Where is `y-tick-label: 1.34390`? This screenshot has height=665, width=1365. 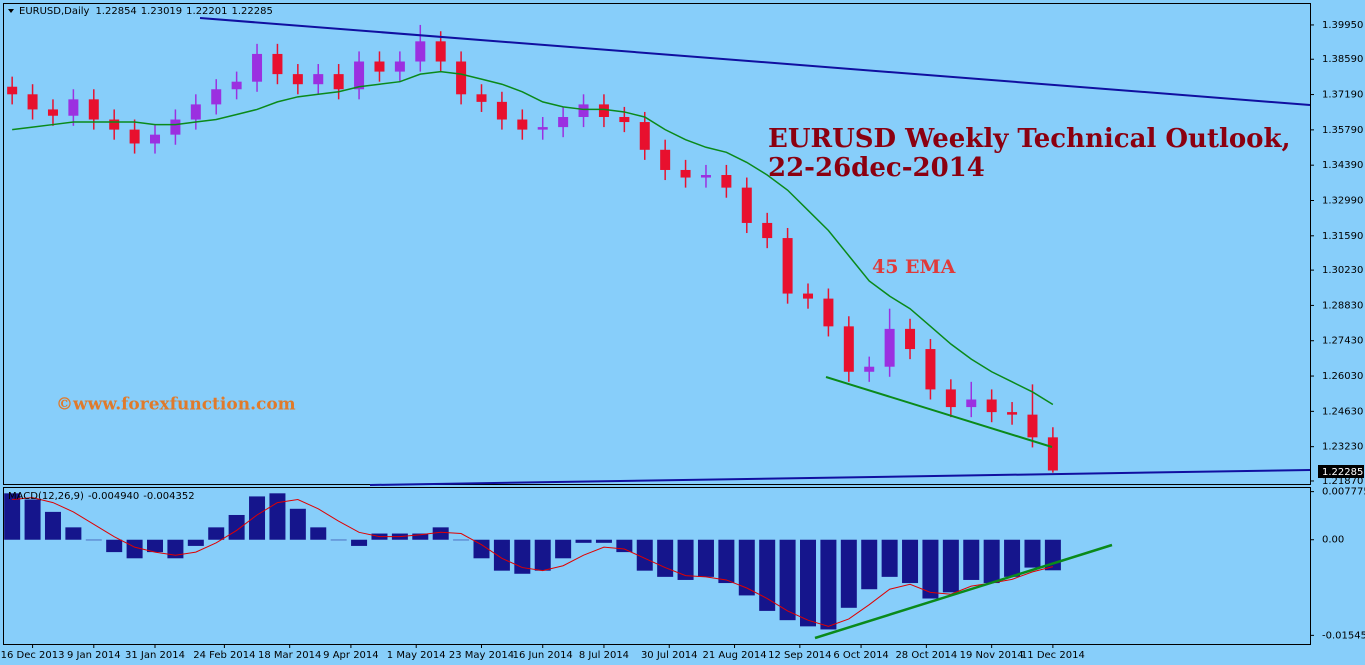
y-tick-label: 1.34390 is located at coordinates (1342, 165).